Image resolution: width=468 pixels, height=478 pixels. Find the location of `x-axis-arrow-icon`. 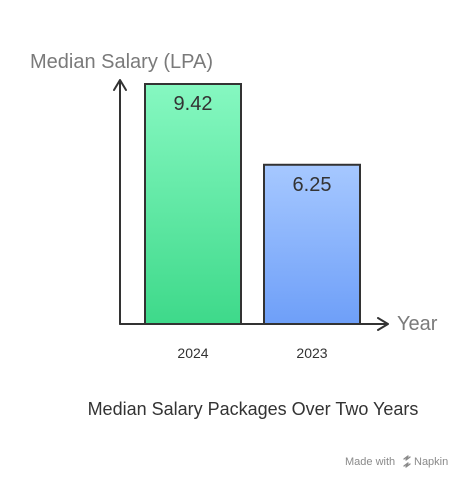

x-axis-arrow-icon is located at coordinates (383, 324).